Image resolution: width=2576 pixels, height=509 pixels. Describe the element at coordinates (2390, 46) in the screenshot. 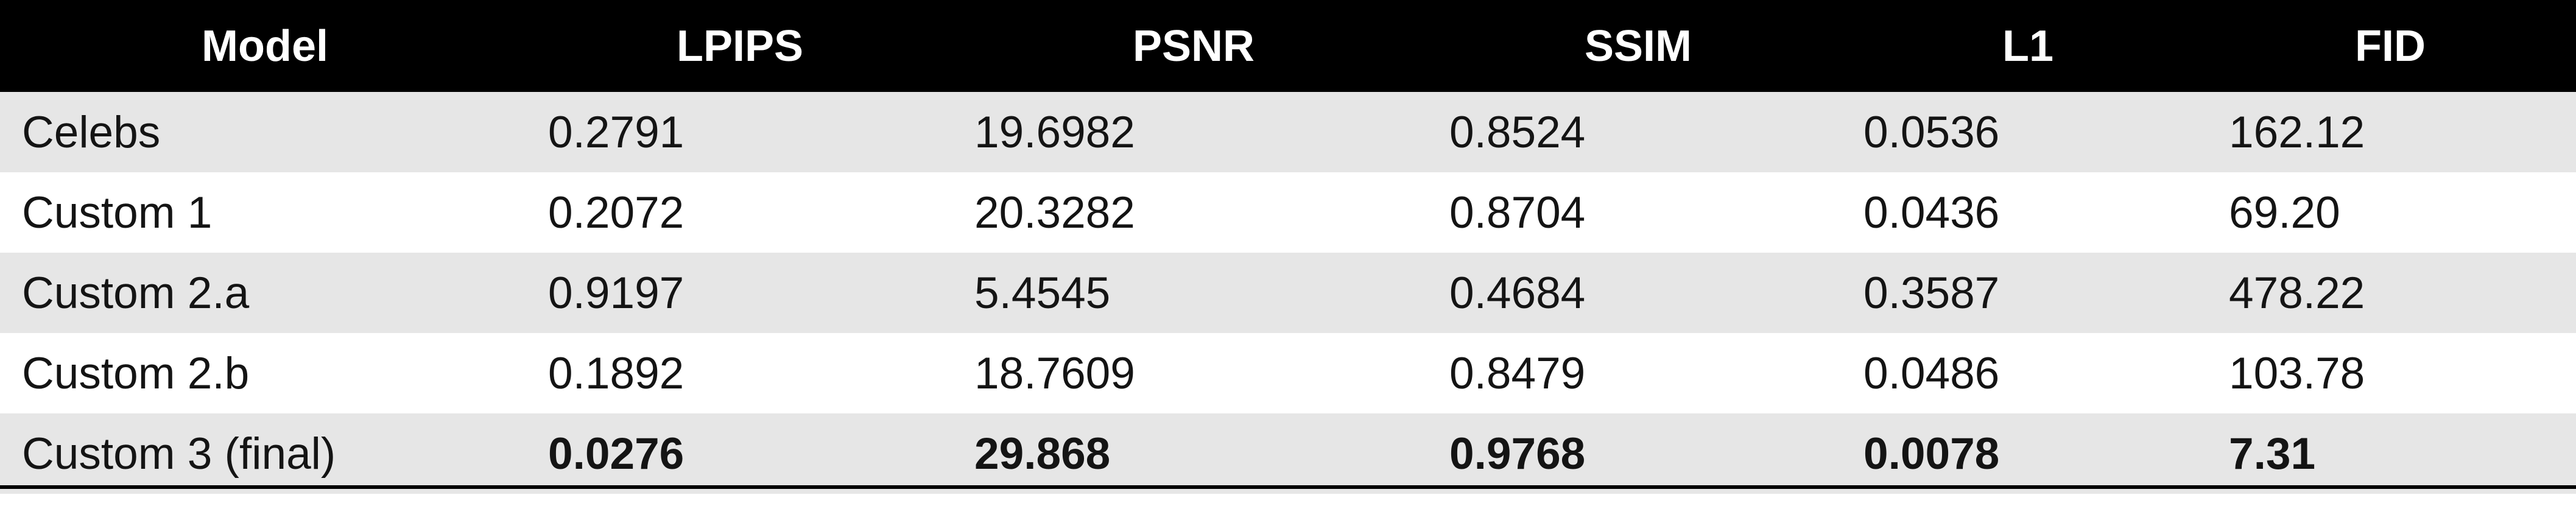

I see `header-fid: FID` at that location.